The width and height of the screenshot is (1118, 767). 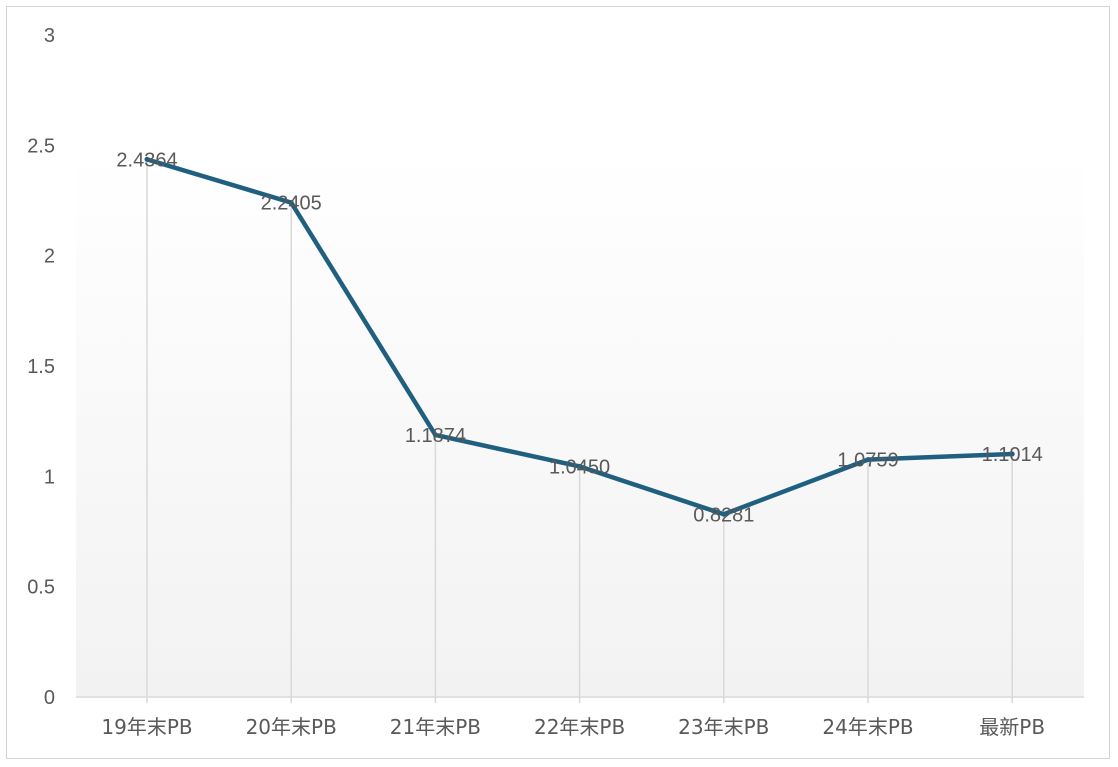 I want to click on x-category-label: 21年末PB, so click(x=435, y=727).